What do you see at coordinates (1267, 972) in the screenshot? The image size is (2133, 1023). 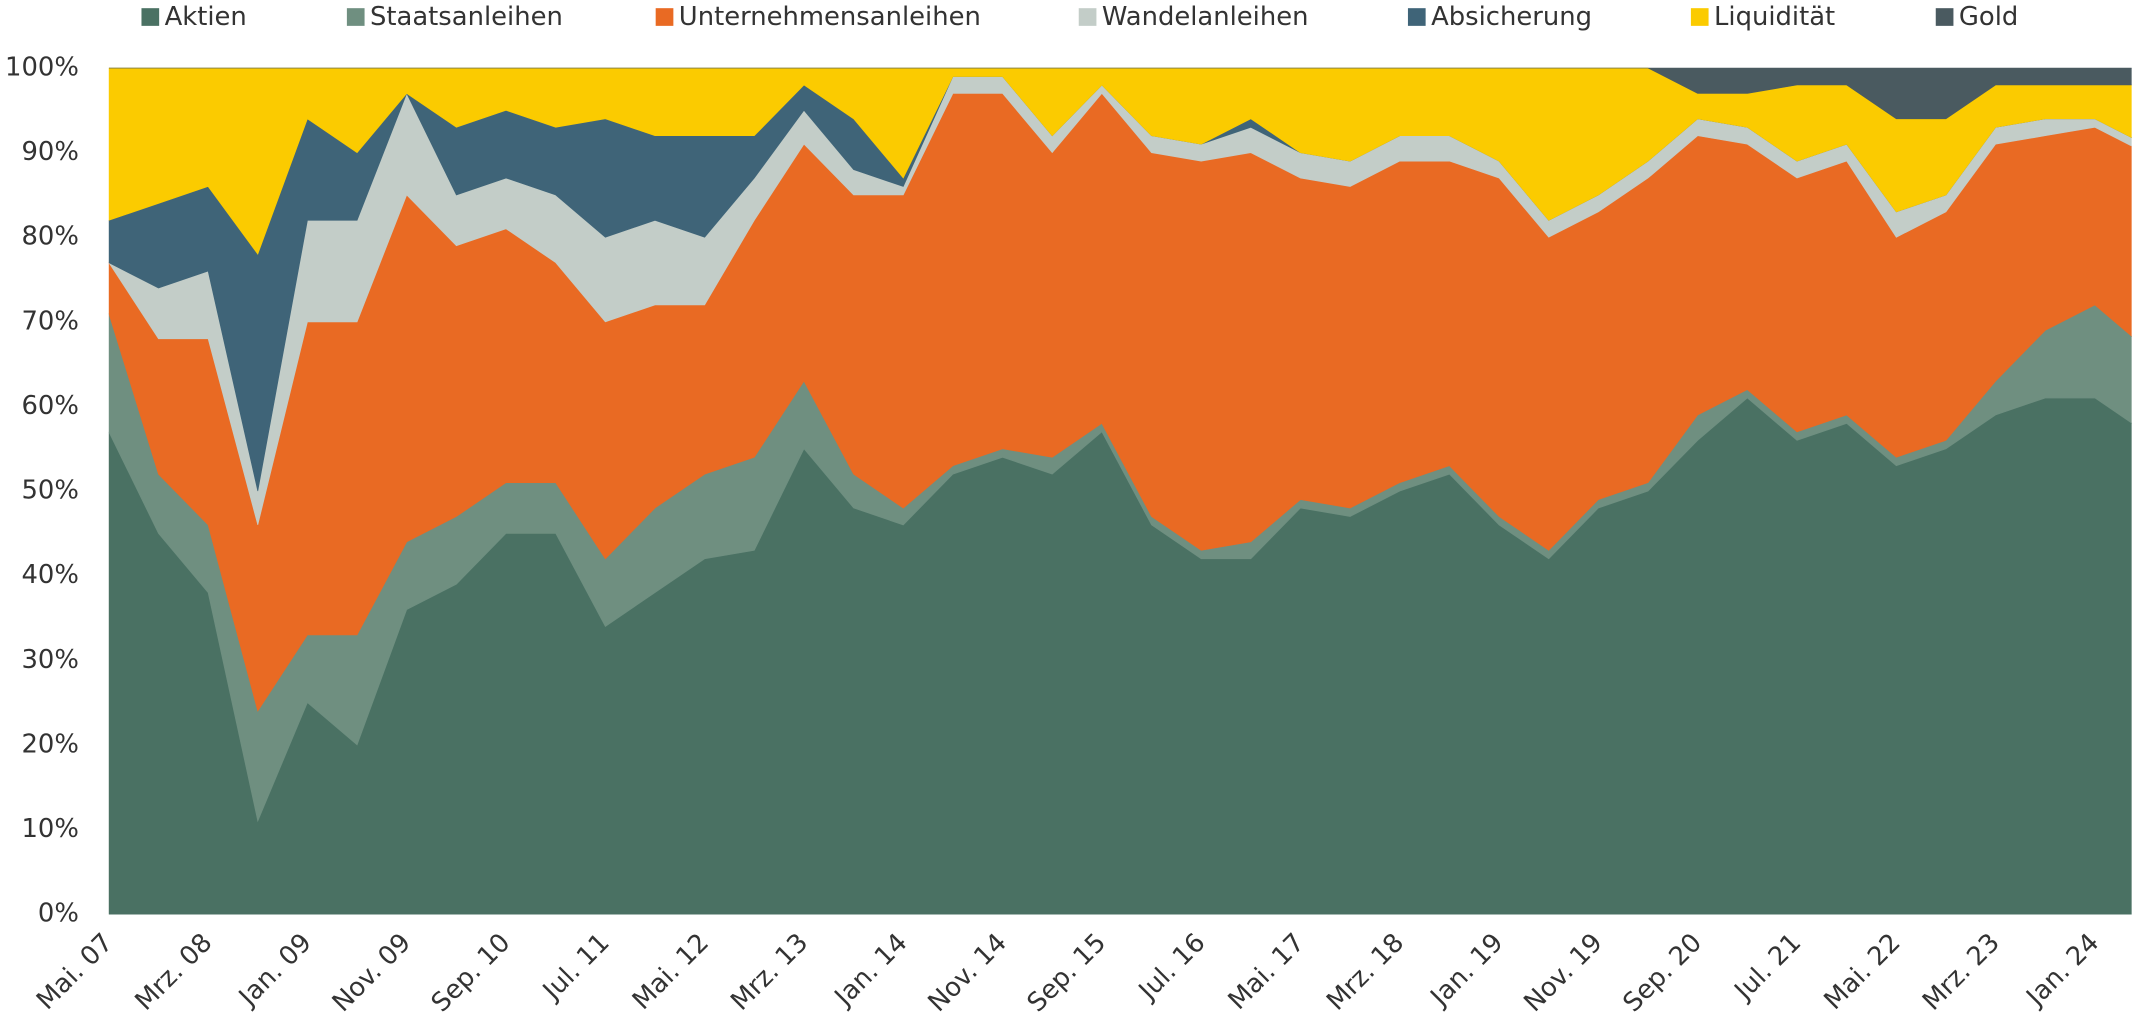 I see `x-tick-label: Mai. 17` at bounding box center [1267, 972].